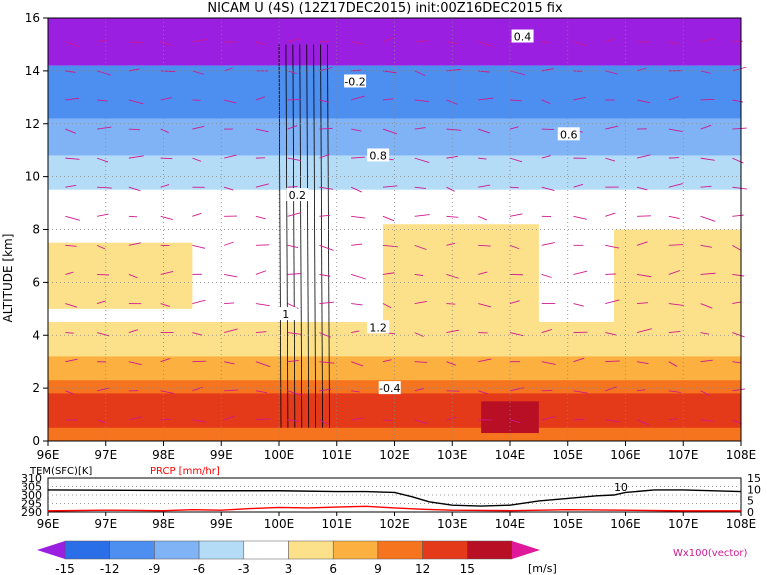 Image resolution: width=767 pixels, height=575 pixels. Describe the element at coordinates (378, 568) in the screenshot. I see `colorbar-tick-label: 9` at that location.